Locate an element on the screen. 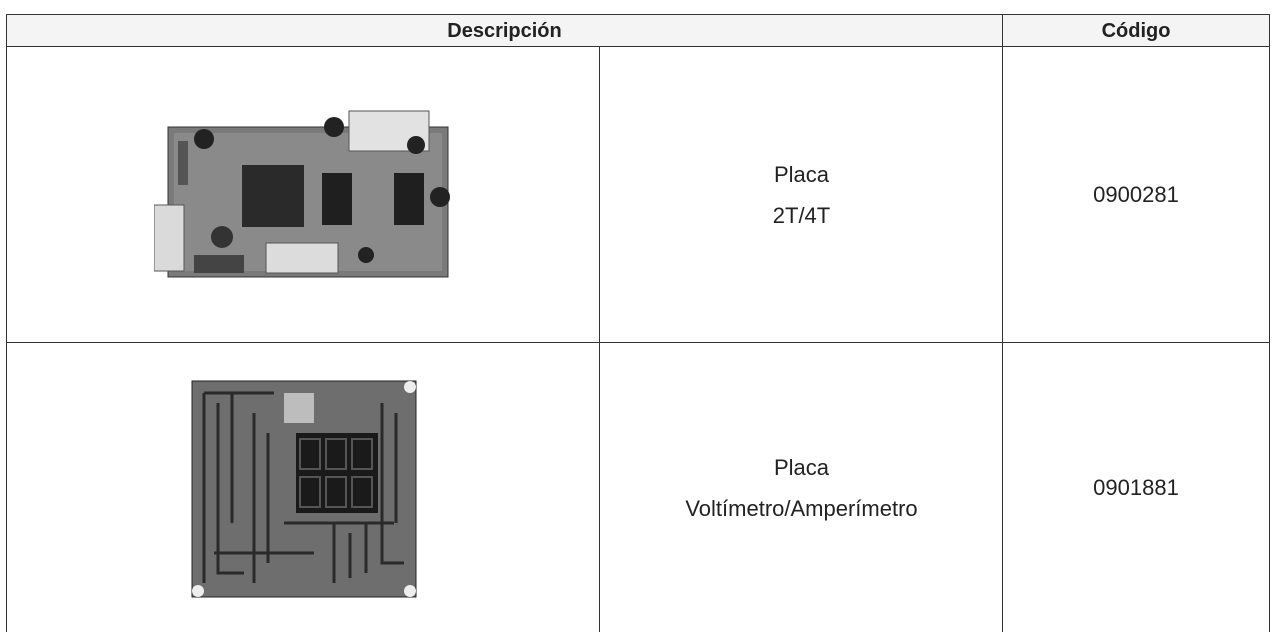 This screenshot has width=1275, height=632. header-cell: Descripción is located at coordinates (504, 30).